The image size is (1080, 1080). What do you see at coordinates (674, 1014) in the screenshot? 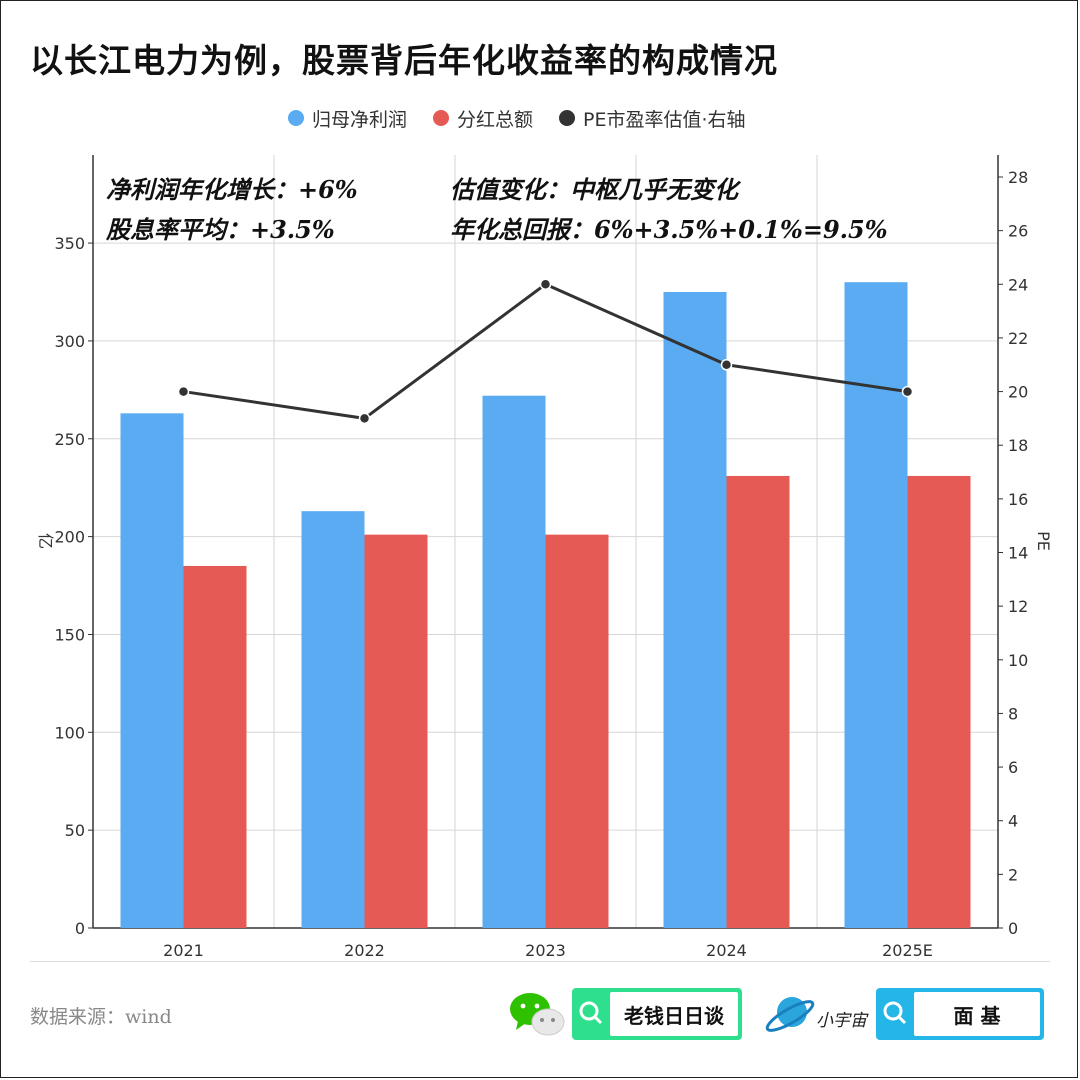
I see `badge-laoqian-label: 老钱日日谈` at bounding box center [674, 1014].